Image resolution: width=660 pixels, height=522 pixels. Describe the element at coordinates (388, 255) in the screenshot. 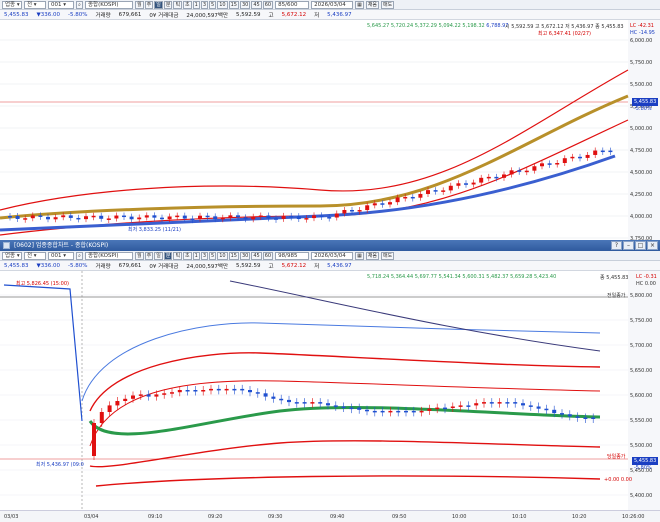

I see `sell-button-2: 매도` at that location.